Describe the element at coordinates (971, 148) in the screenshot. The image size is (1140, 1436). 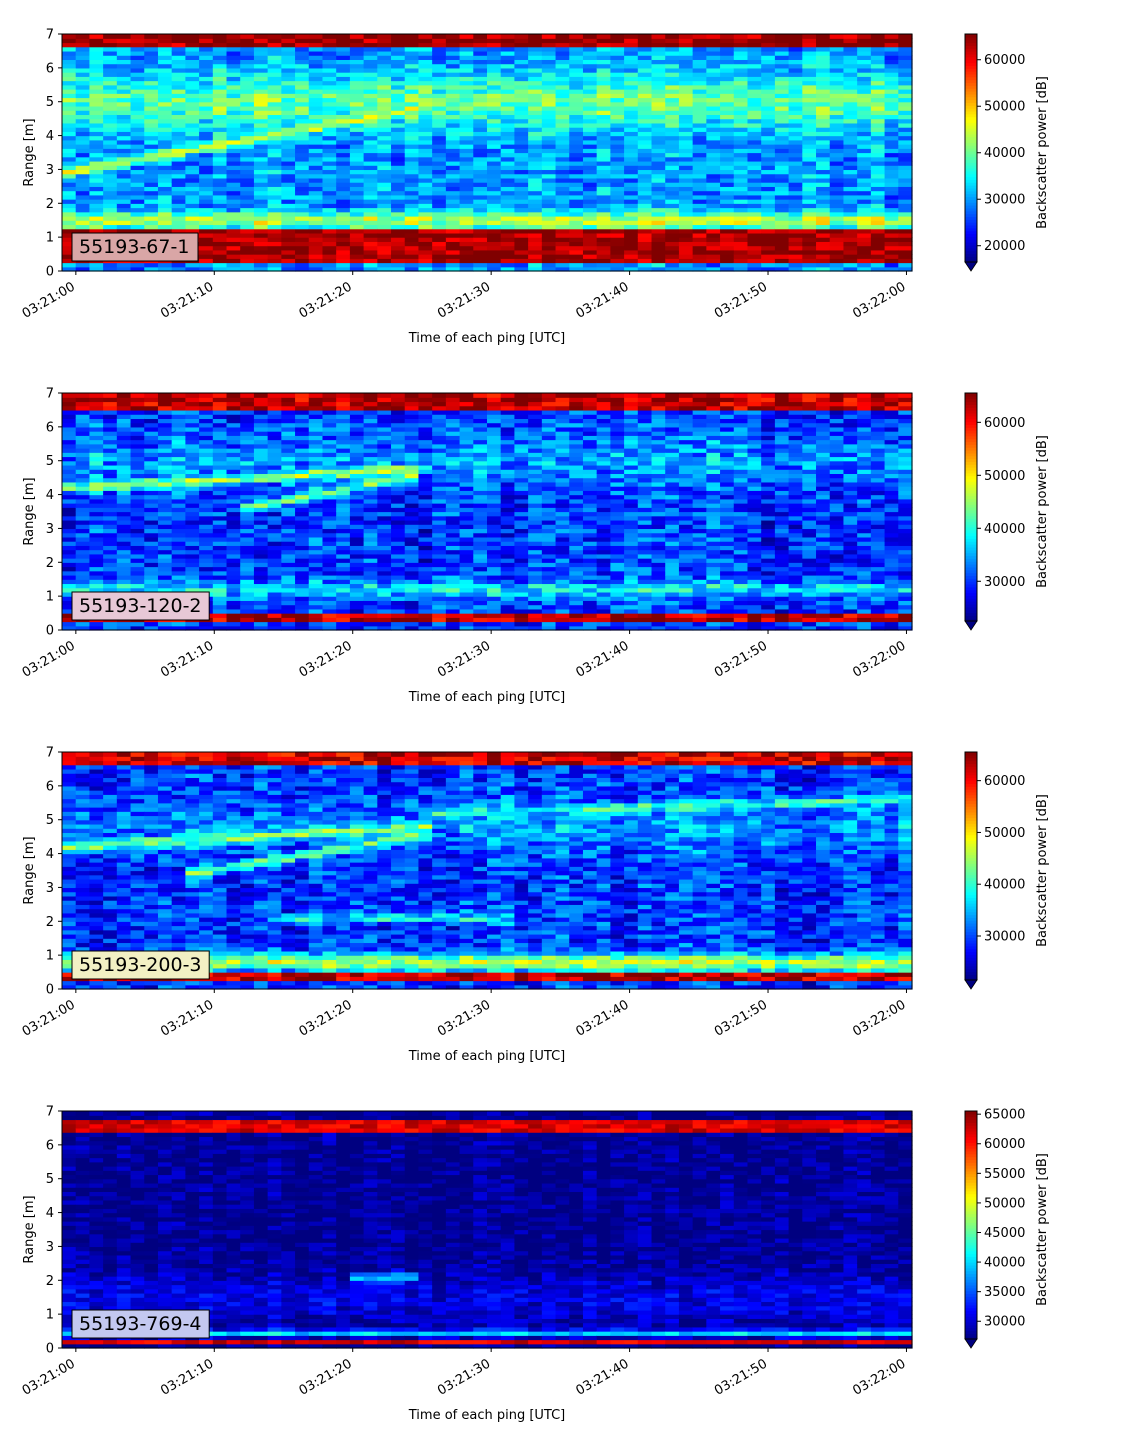
I see `colorbar-frame` at that location.